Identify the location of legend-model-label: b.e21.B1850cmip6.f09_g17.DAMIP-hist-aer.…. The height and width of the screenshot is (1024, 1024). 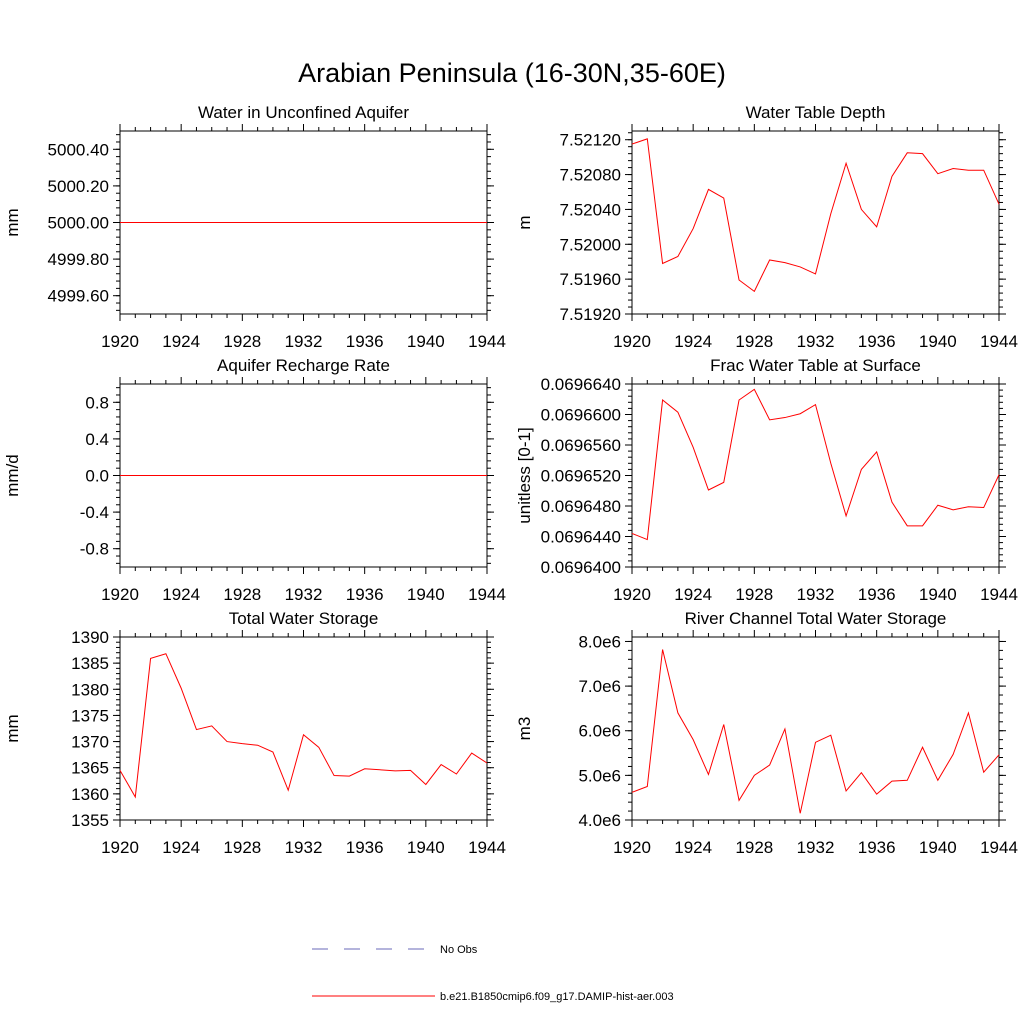
(557, 997).